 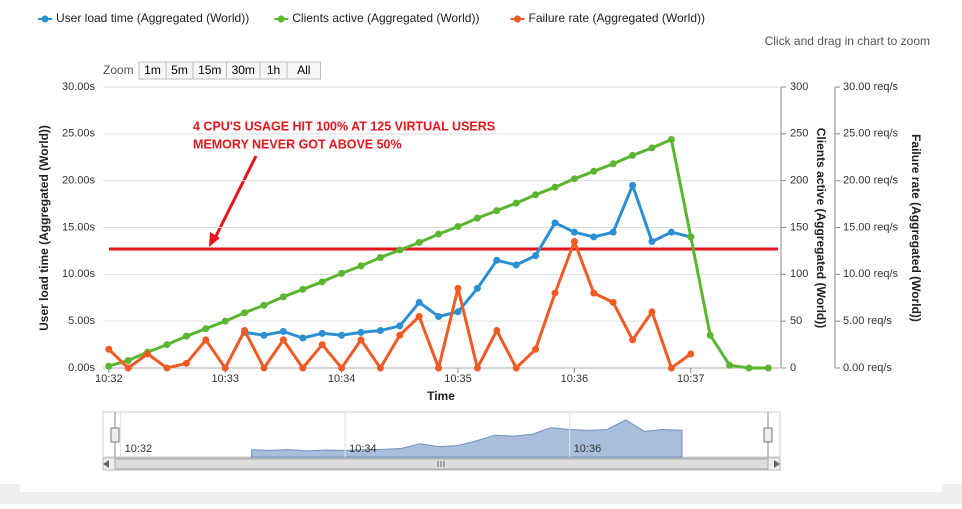 What do you see at coordinates (871, 87) in the screenshot?
I see `y3-tick-label: 30.00 req/s` at bounding box center [871, 87].